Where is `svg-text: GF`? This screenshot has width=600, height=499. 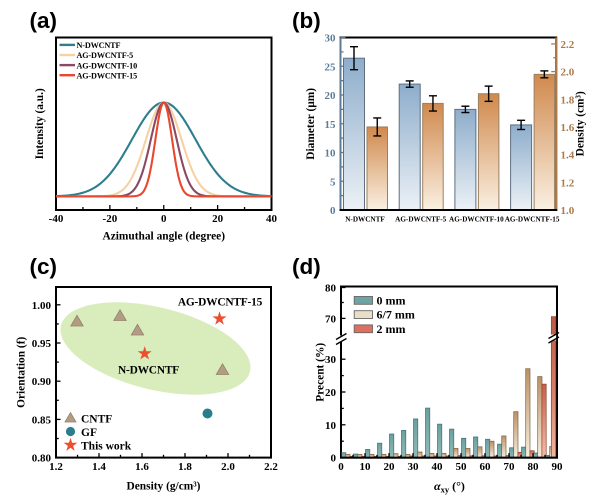 svg-text: GF is located at coordinates (89, 433).